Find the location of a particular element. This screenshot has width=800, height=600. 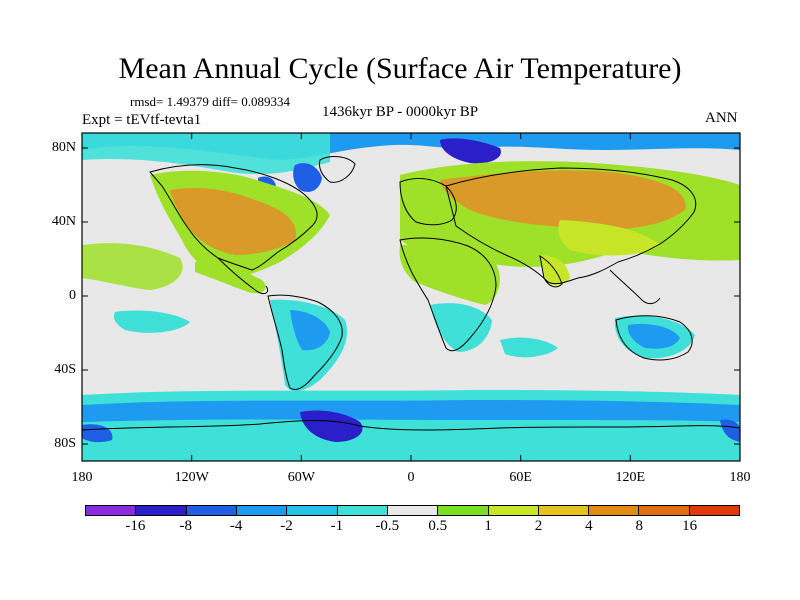

colorbar-label: 0.5 is located at coordinates (438, 526).